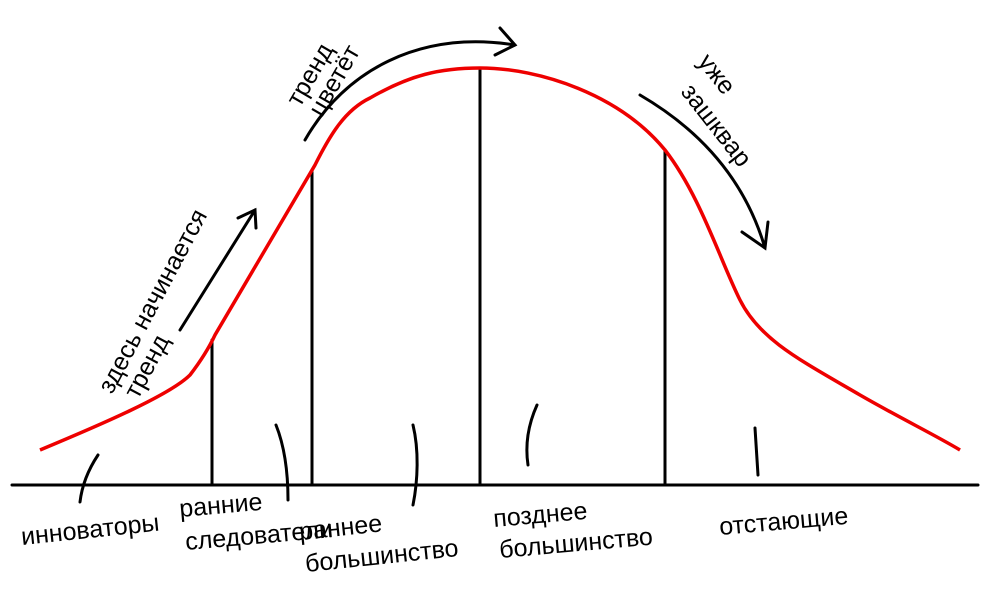 This screenshot has width=1000, height=600. I want to click on segment-label: инноваторы, so click(90, 530).